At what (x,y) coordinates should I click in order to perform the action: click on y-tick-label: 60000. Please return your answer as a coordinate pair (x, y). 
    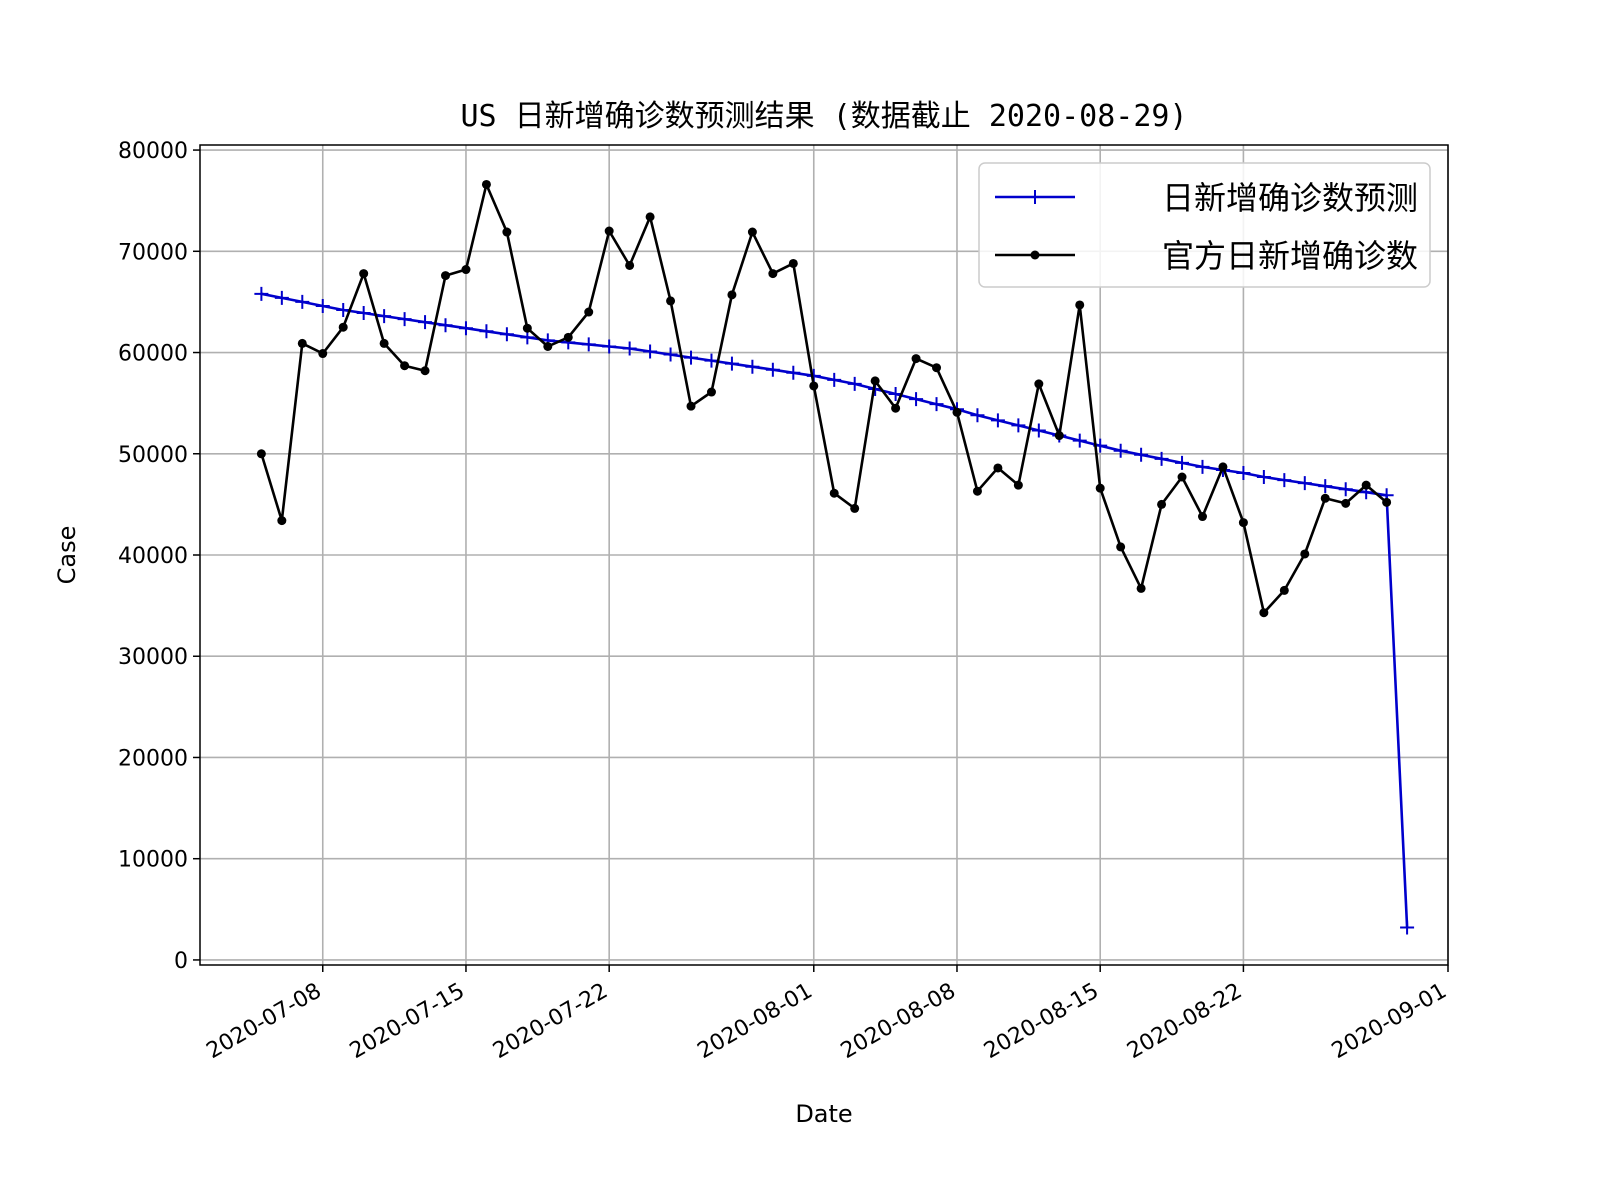
    Looking at the image, I should click on (153, 354).